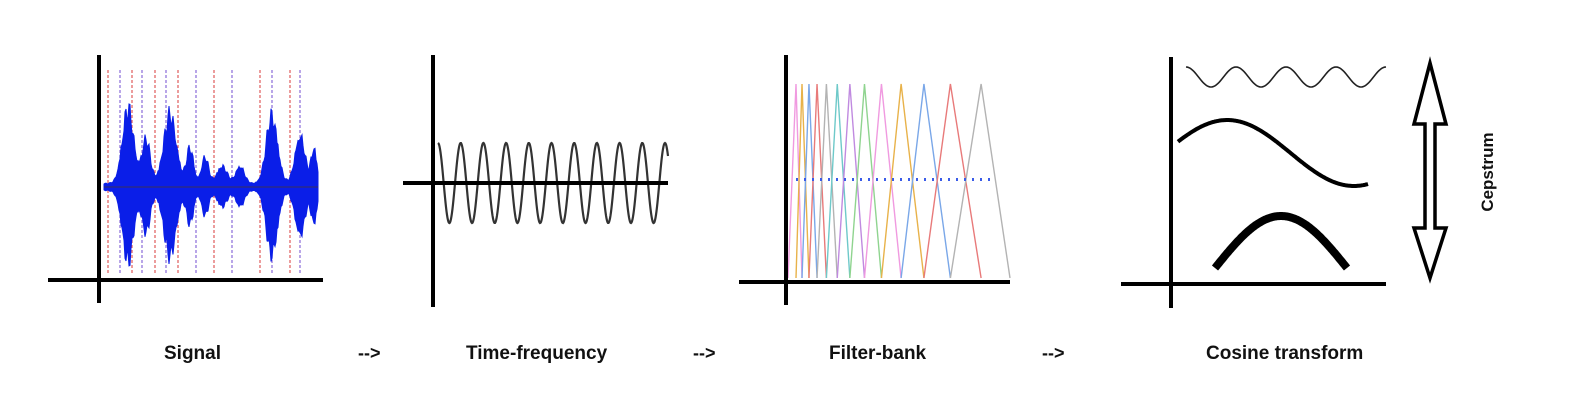 This screenshot has height=409, width=1578. What do you see at coordinates (369, 353) in the screenshot?
I see `connector-1: -->` at bounding box center [369, 353].